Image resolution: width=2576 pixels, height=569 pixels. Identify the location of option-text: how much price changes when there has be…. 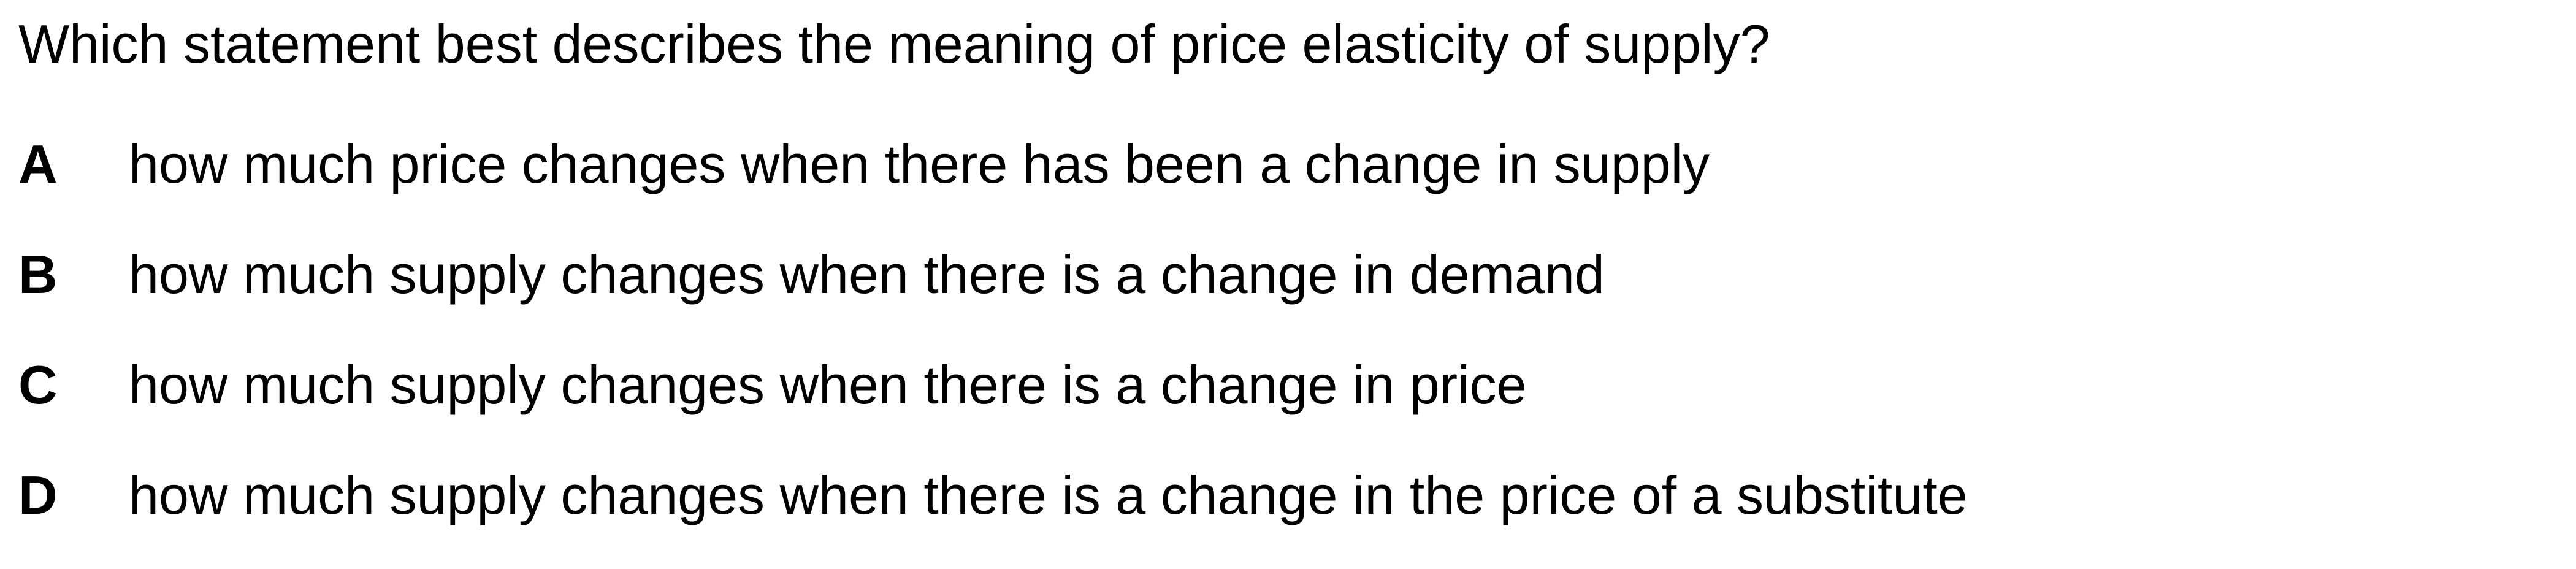
(919, 164).